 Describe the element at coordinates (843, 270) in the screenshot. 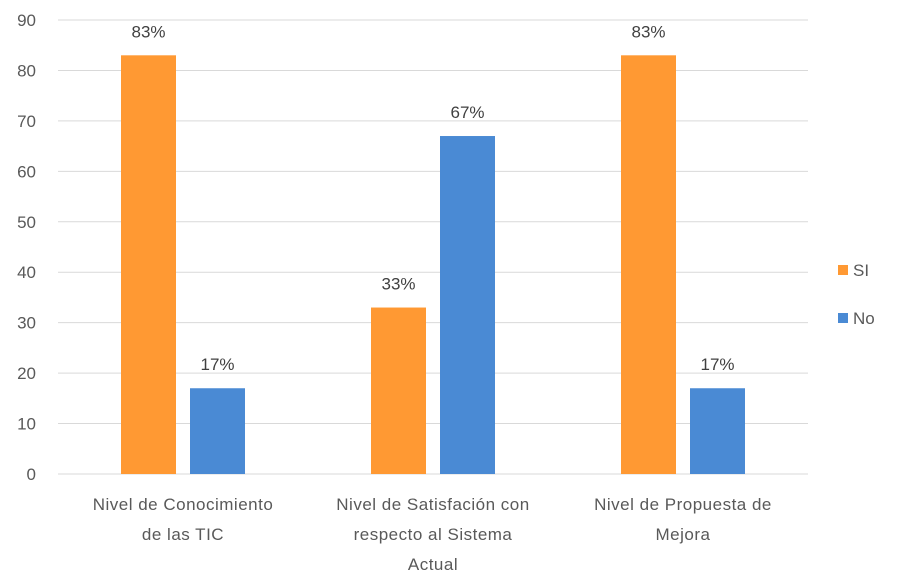

I see `legend-swatch-si` at that location.